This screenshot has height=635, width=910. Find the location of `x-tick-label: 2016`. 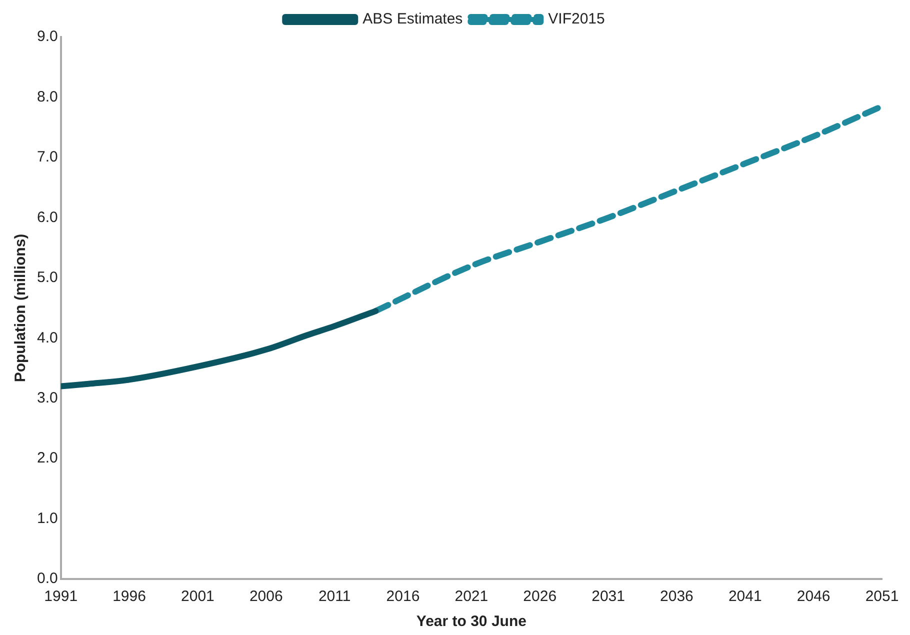

x-tick-label: 2016 is located at coordinates (403, 597).